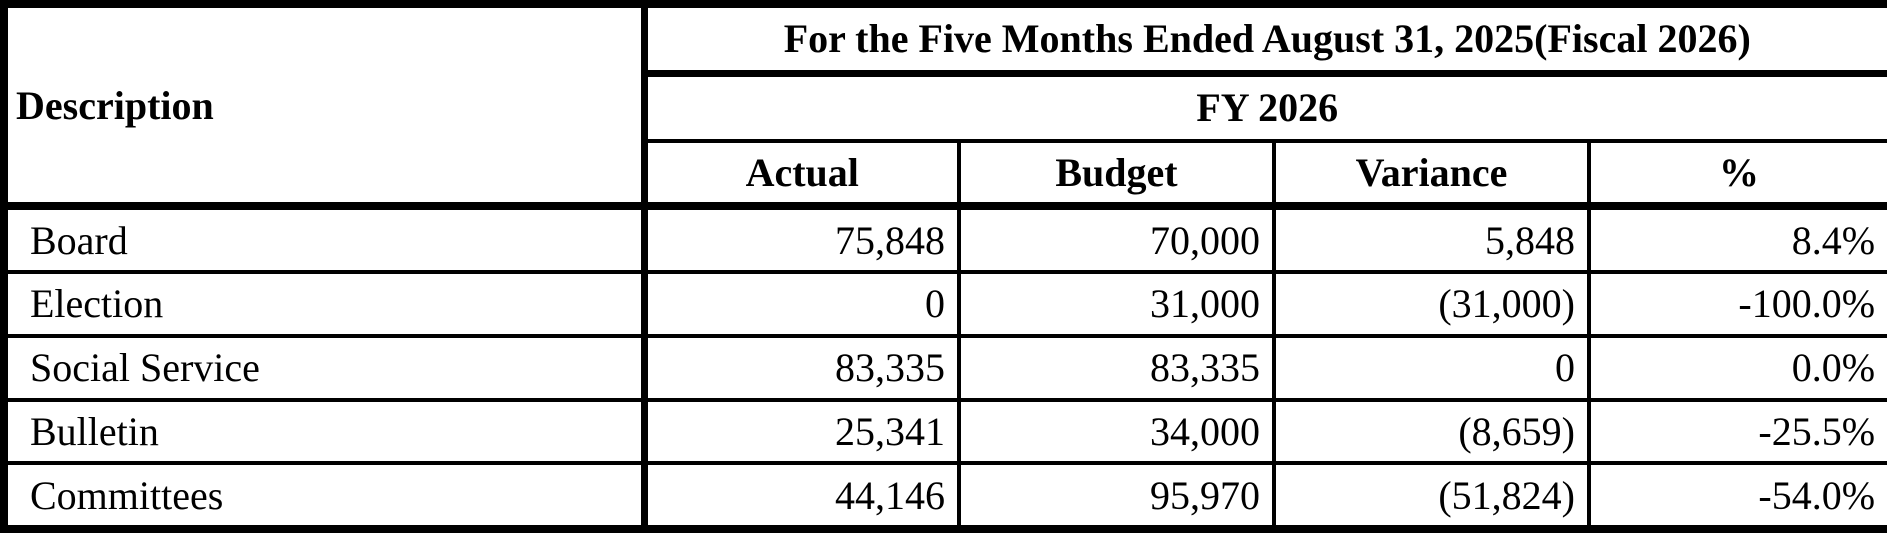 The image size is (1887, 533). I want to click on description-cell: Election, so click(323, 304).